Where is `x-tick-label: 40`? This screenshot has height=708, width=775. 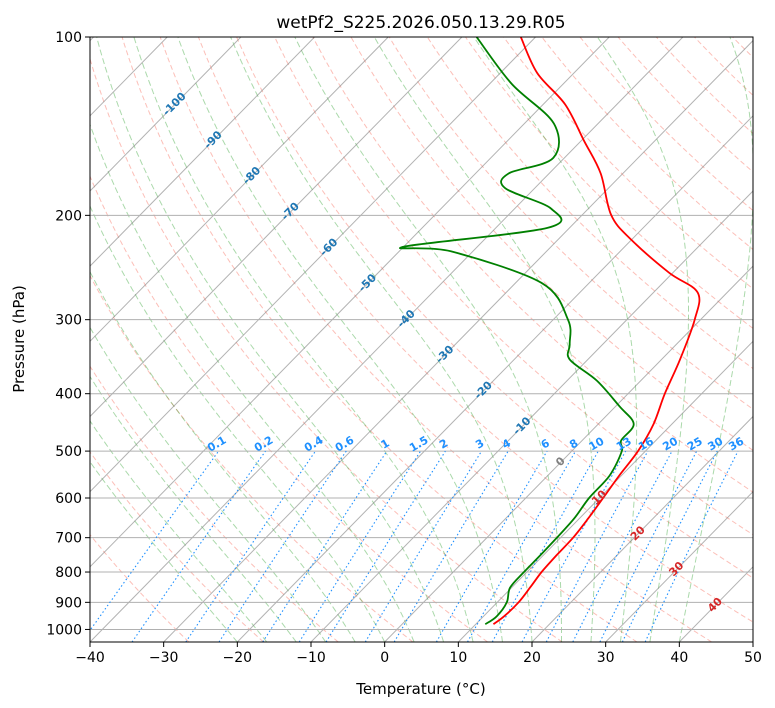
x-tick-label: 40 is located at coordinates (679, 658).